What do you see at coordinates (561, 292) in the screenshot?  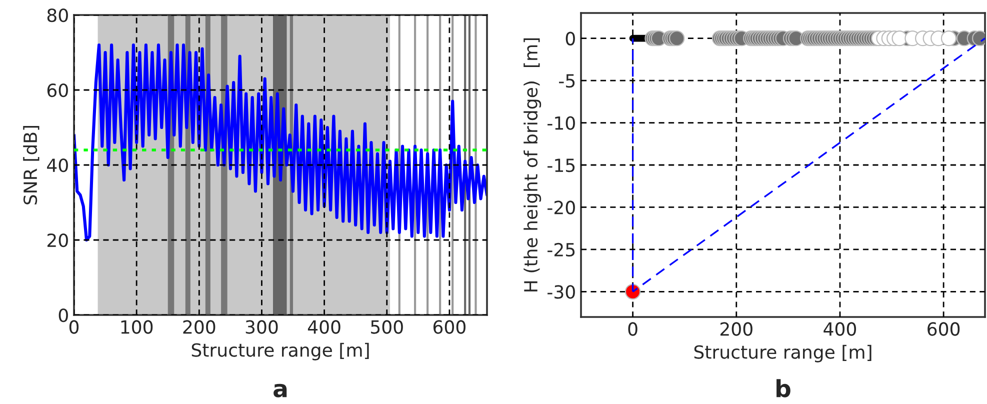 I see `y-tick-label: -30` at bounding box center [561, 292].